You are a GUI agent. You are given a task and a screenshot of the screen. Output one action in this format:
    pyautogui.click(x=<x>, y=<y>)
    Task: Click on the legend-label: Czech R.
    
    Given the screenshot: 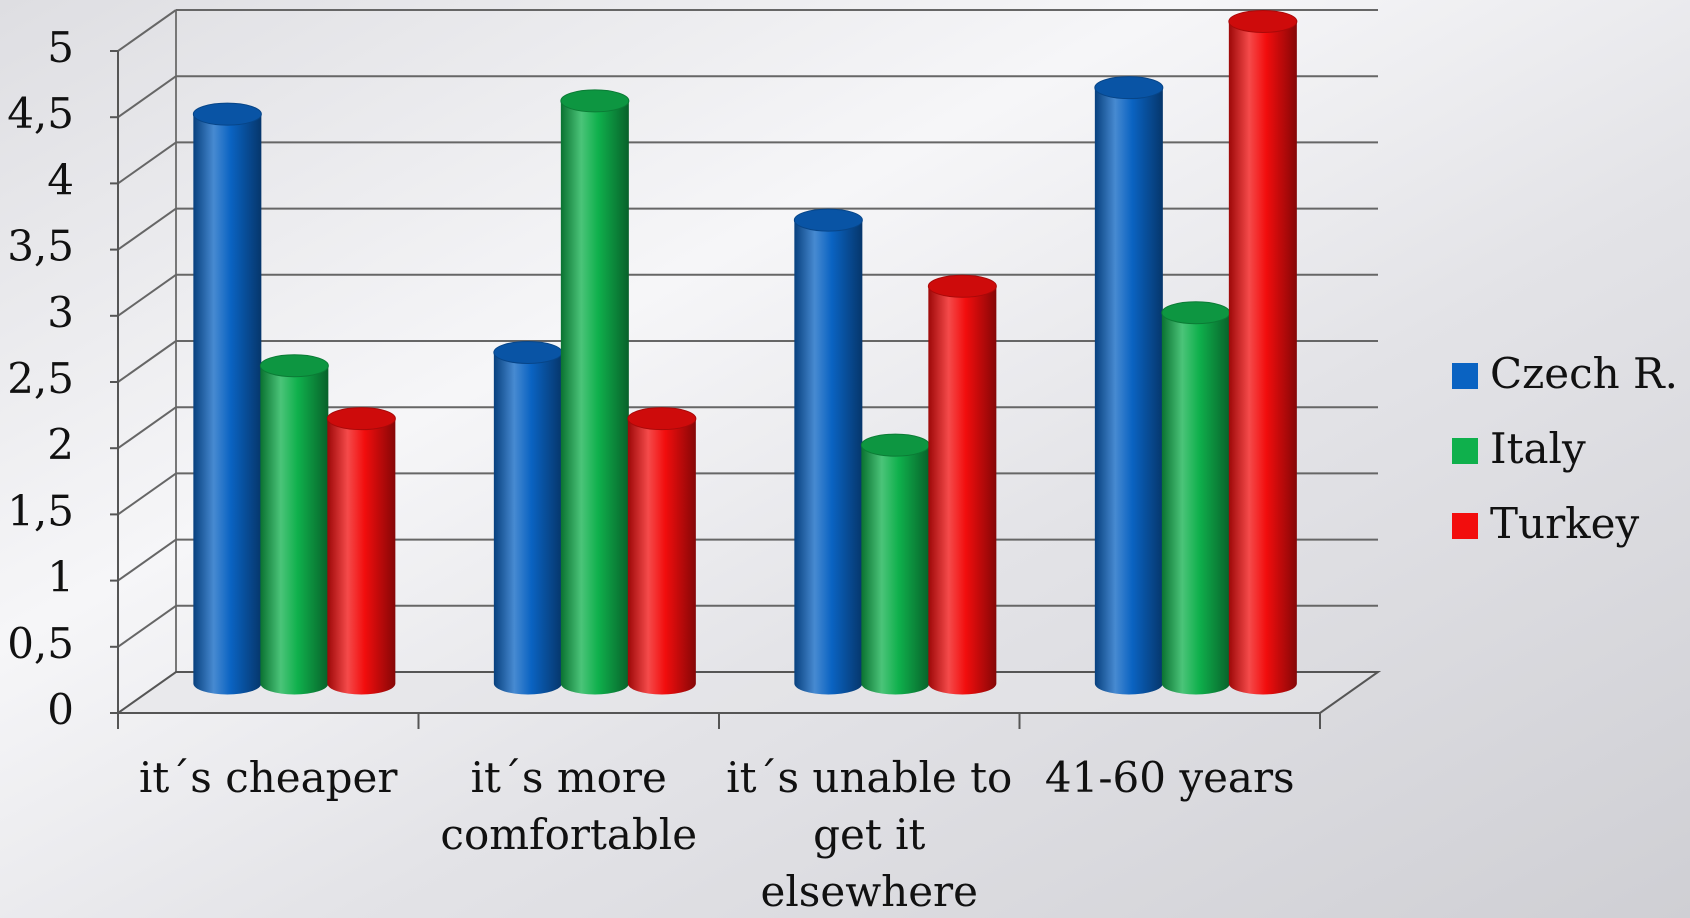 What is the action you would take?
    pyautogui.click(x=1584, y=373)
    